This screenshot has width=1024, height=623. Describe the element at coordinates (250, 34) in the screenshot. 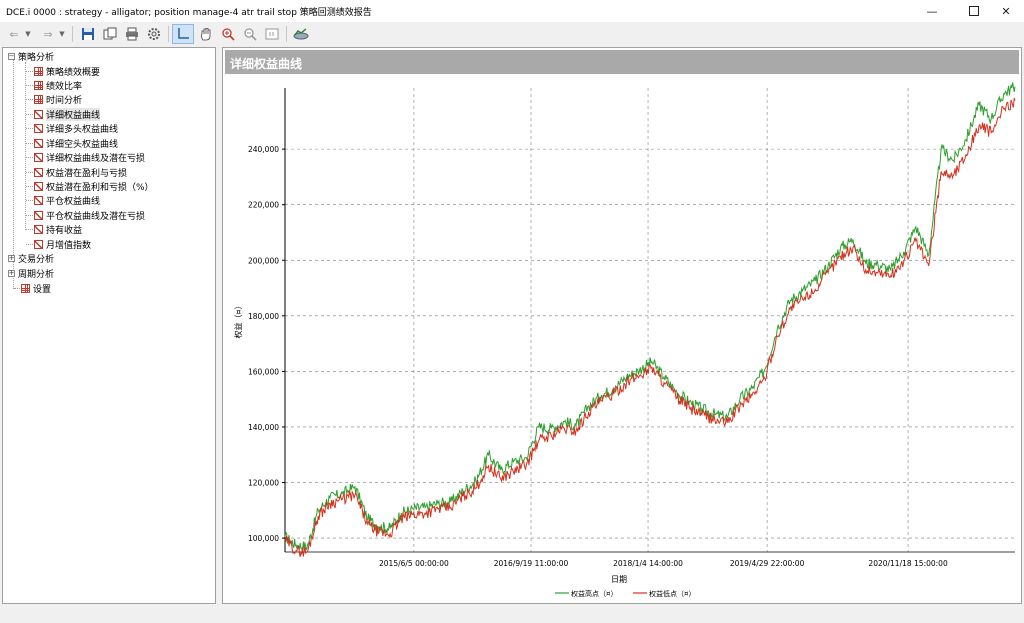

I see `zoom-out-button` at that location.